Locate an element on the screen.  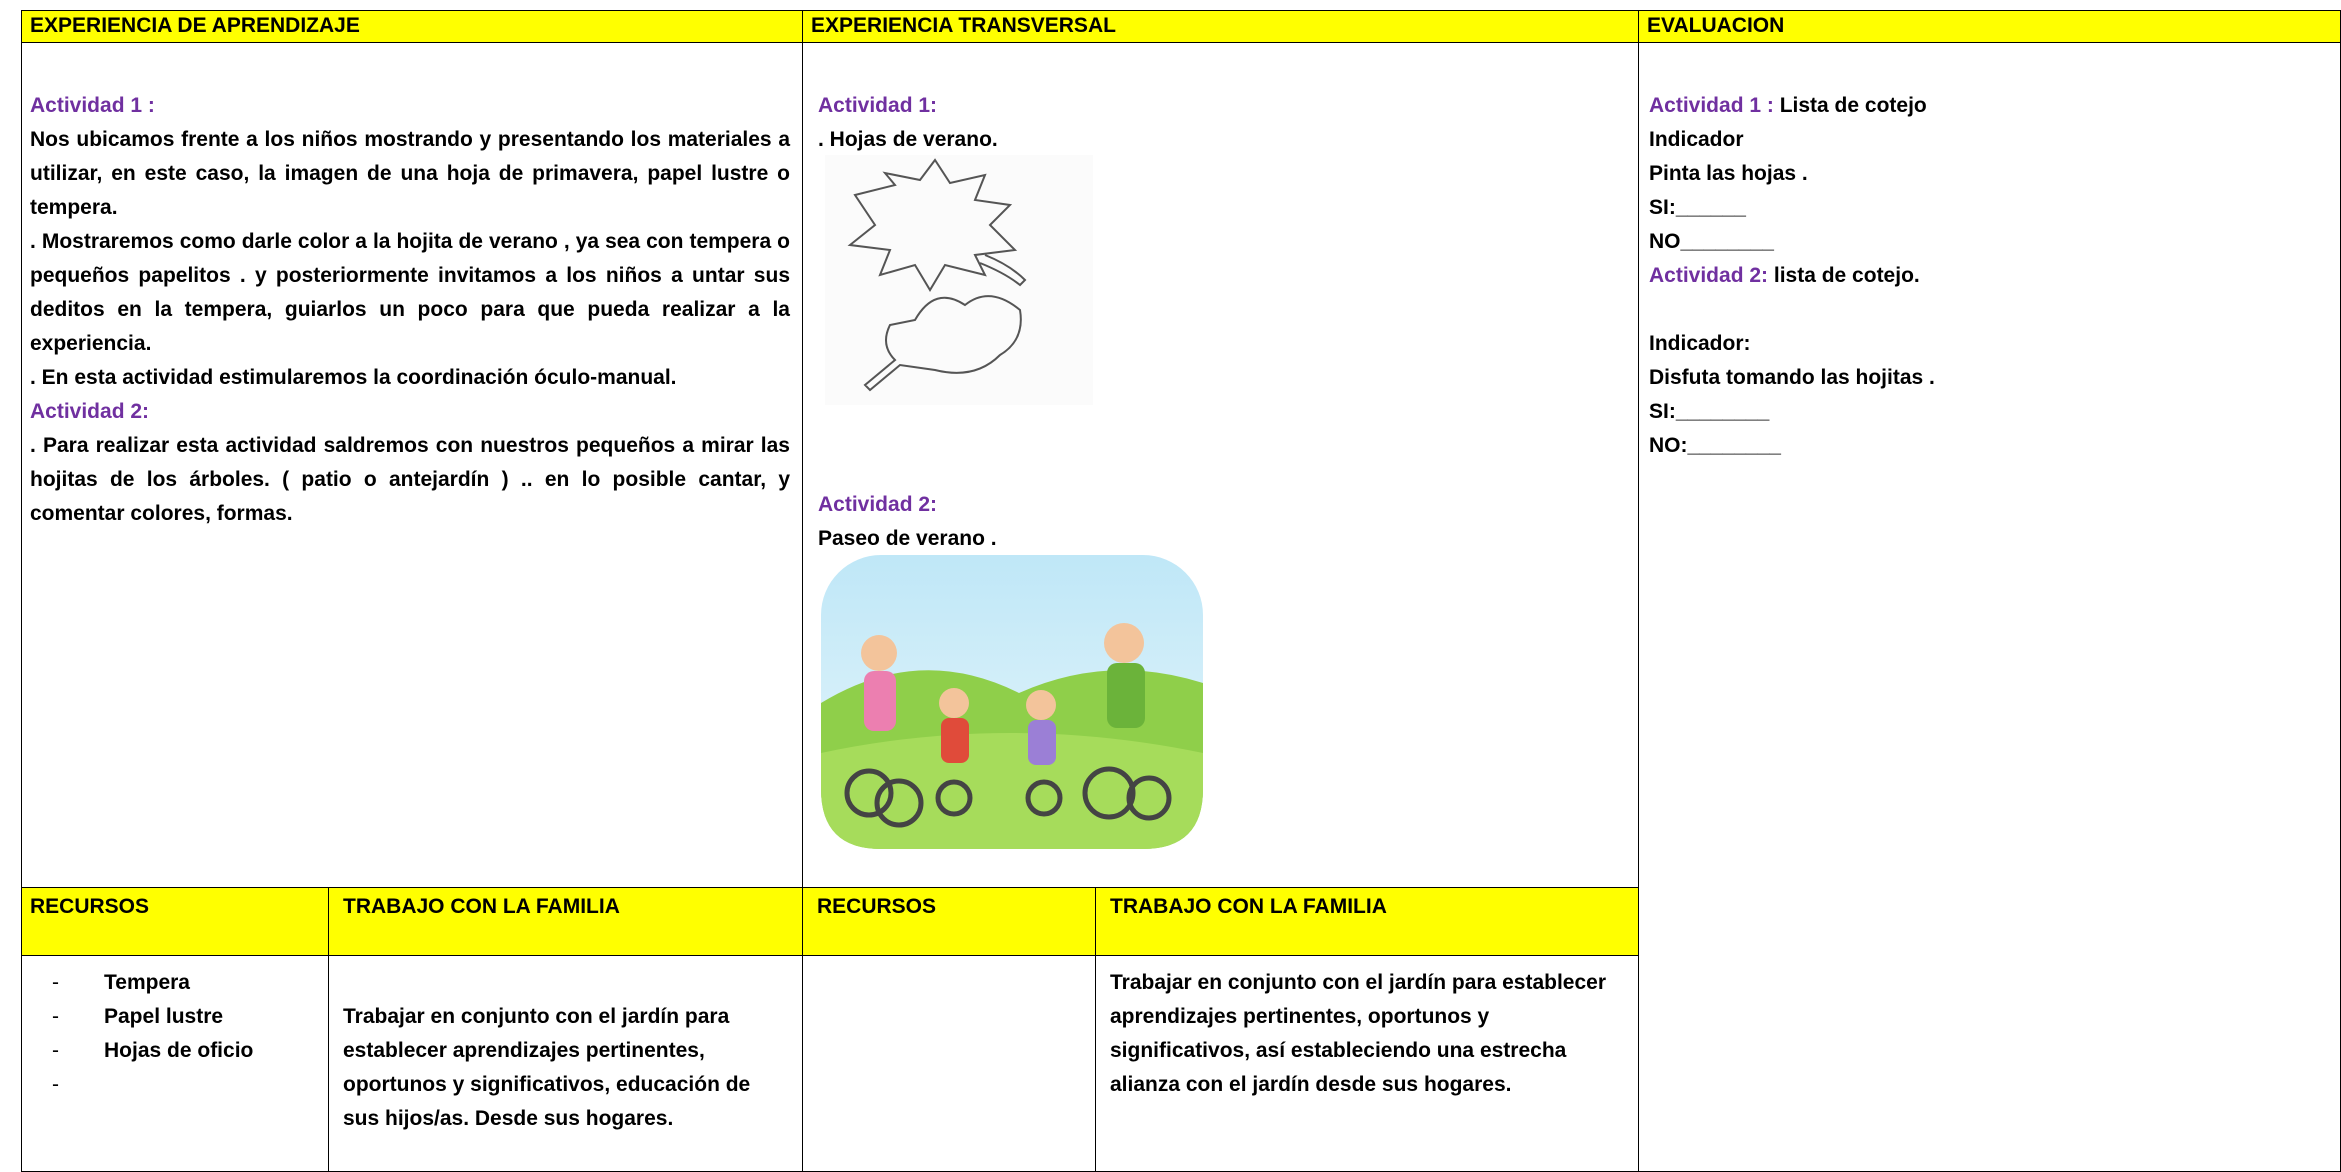
resource-item: - is located at coordinates (55, 1084).